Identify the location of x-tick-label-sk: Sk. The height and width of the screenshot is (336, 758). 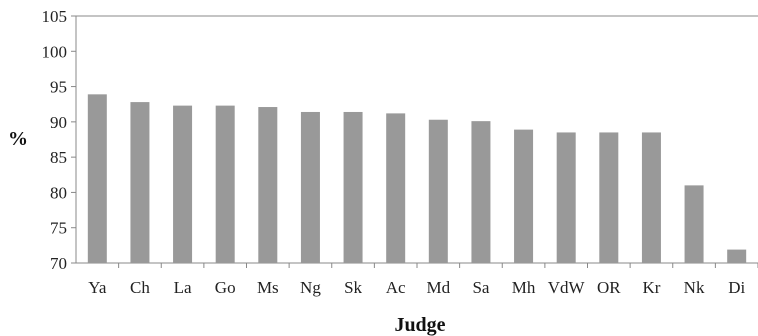
(353, 287).